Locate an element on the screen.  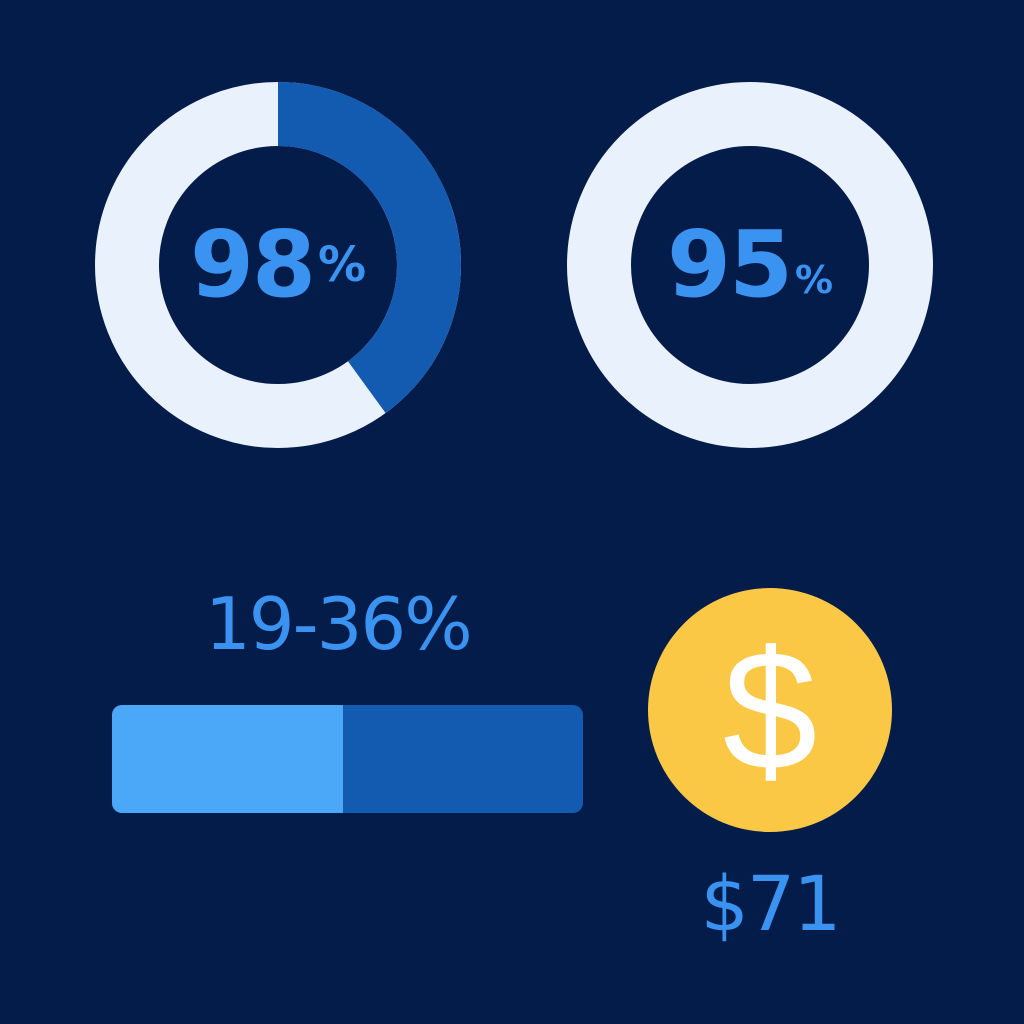
donut-value: 98% is located at coordinates (278, 265).